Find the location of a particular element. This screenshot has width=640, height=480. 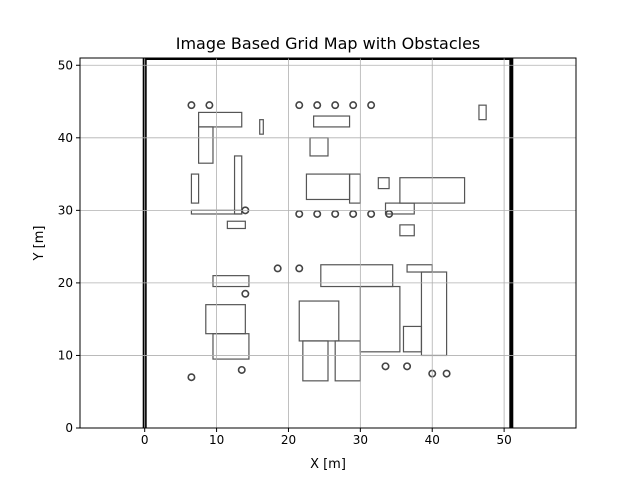

y-tick-label: 0 is located at coordinates (69, 428).